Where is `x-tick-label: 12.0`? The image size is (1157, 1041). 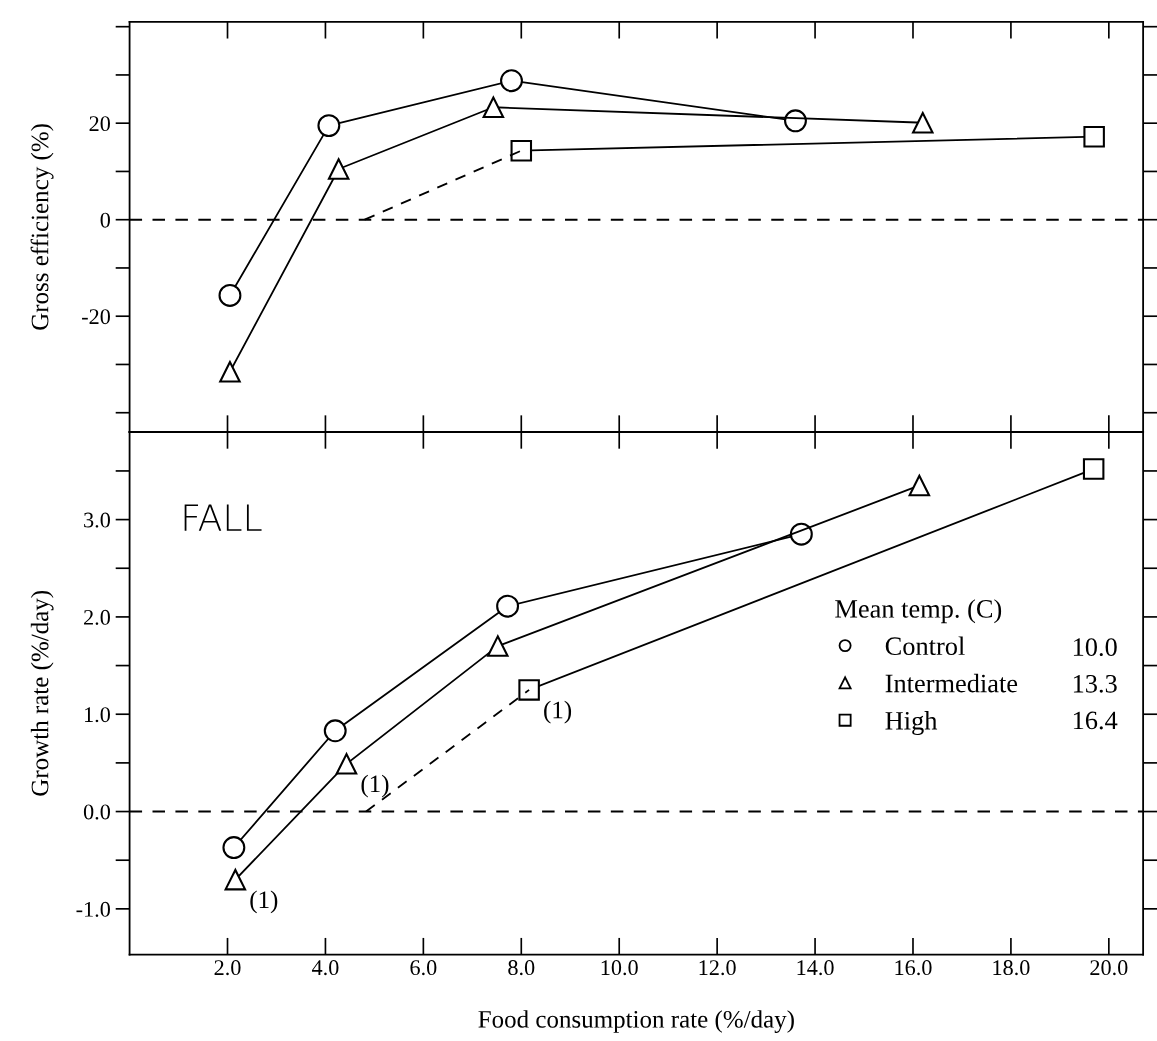
x-tick-label: 12.0 is located at coordinates (717, 968).